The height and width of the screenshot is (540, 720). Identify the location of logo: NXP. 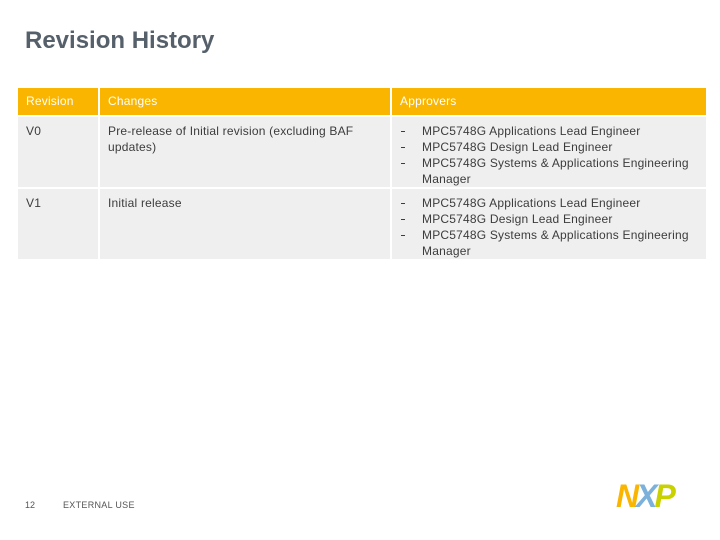
(646, 496).